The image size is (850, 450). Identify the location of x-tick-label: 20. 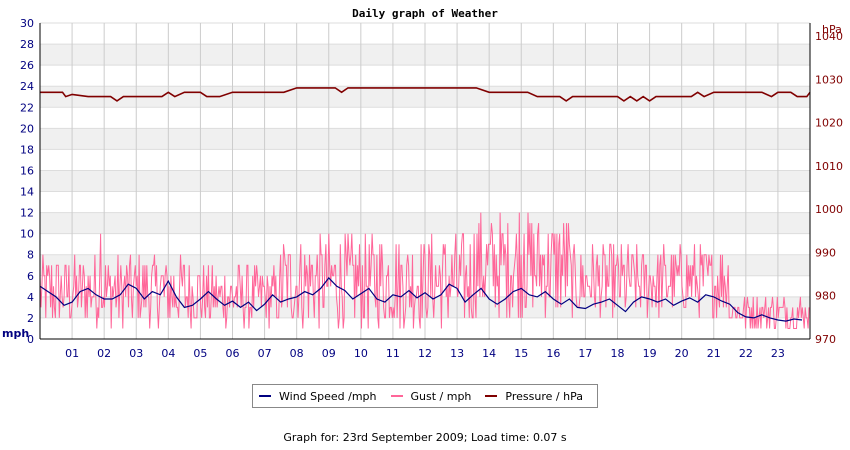
(682, 353).